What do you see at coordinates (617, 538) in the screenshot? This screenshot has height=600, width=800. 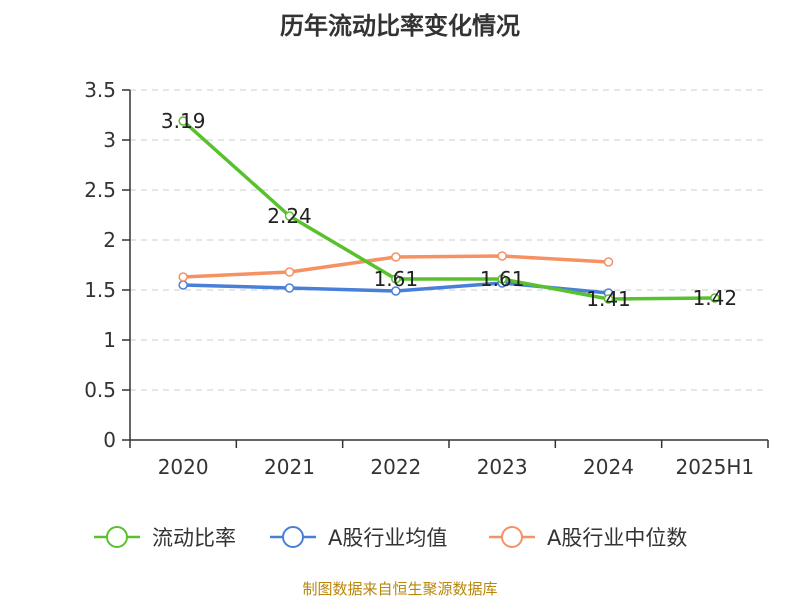 I see `legend-label: A股行业中位数` at bounding box center [617, 538].